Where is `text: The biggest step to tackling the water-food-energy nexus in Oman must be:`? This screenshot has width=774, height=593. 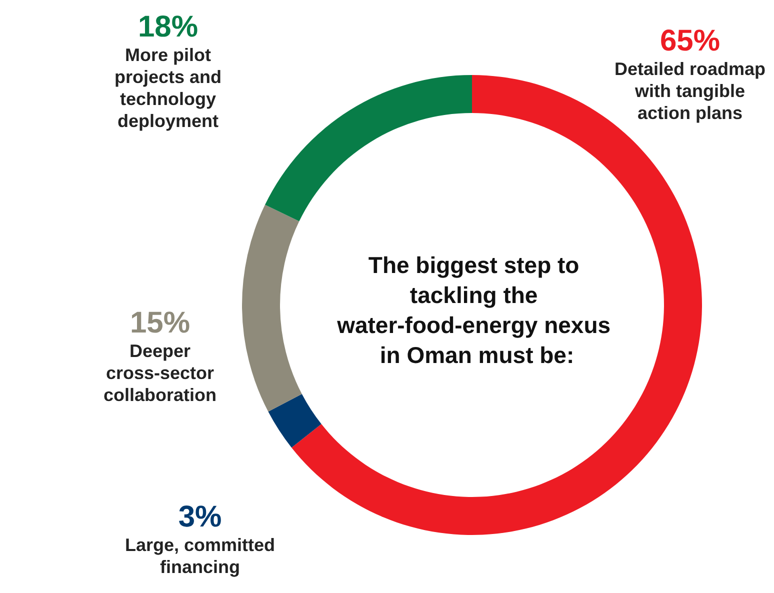 text: The biggest step to tackling the water-food-energy nexus in Oman must be: is located at coordinates (476, 310).